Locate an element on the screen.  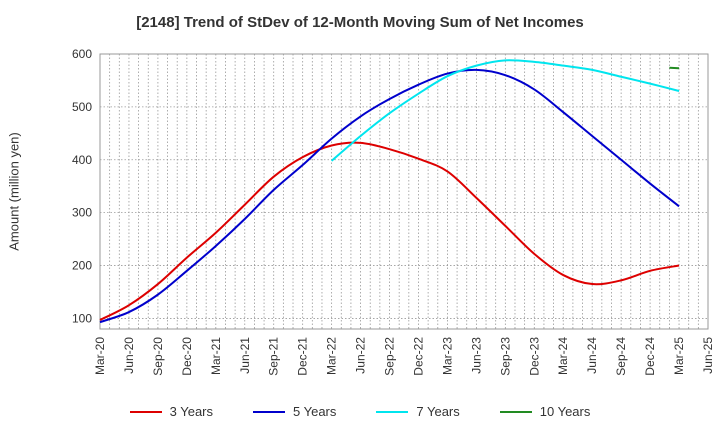
legend-item-7-years: 7 Years is located at coordinates (418, 411).